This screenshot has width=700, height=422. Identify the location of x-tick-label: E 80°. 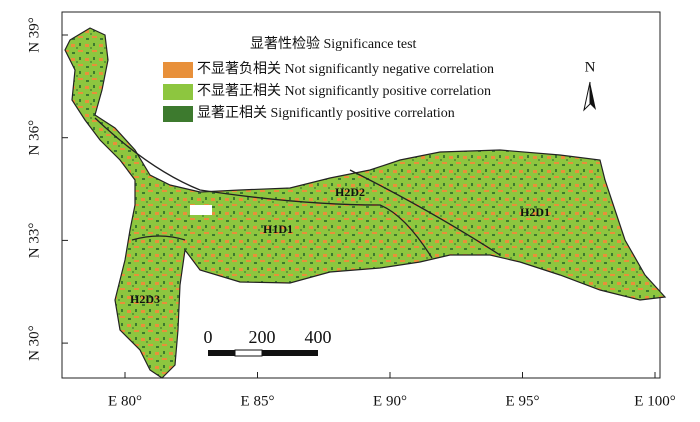
(125, 401).